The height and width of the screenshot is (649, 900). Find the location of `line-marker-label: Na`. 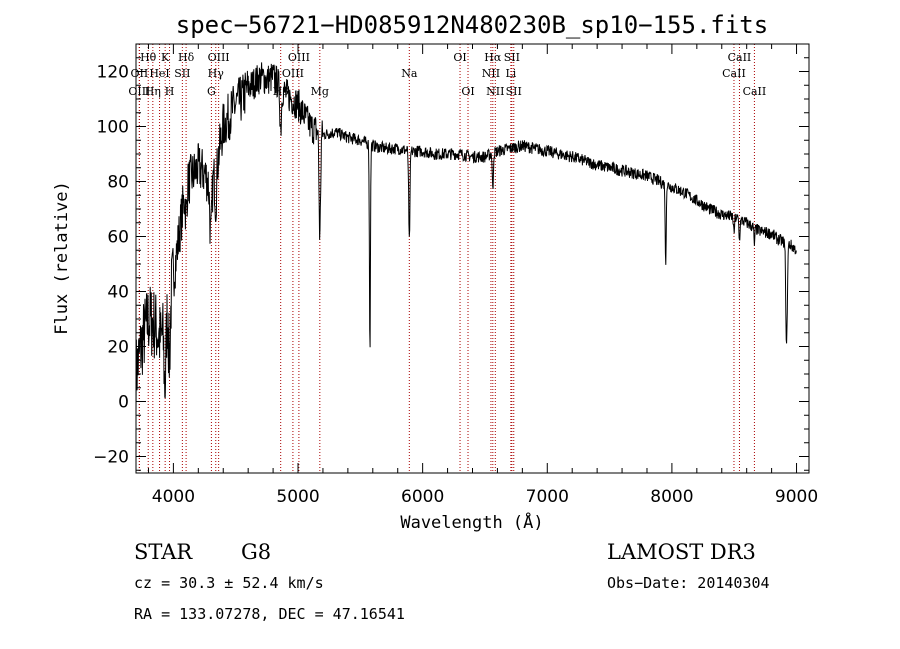

line-marker-label: Na is located at coordinates (409, 73).